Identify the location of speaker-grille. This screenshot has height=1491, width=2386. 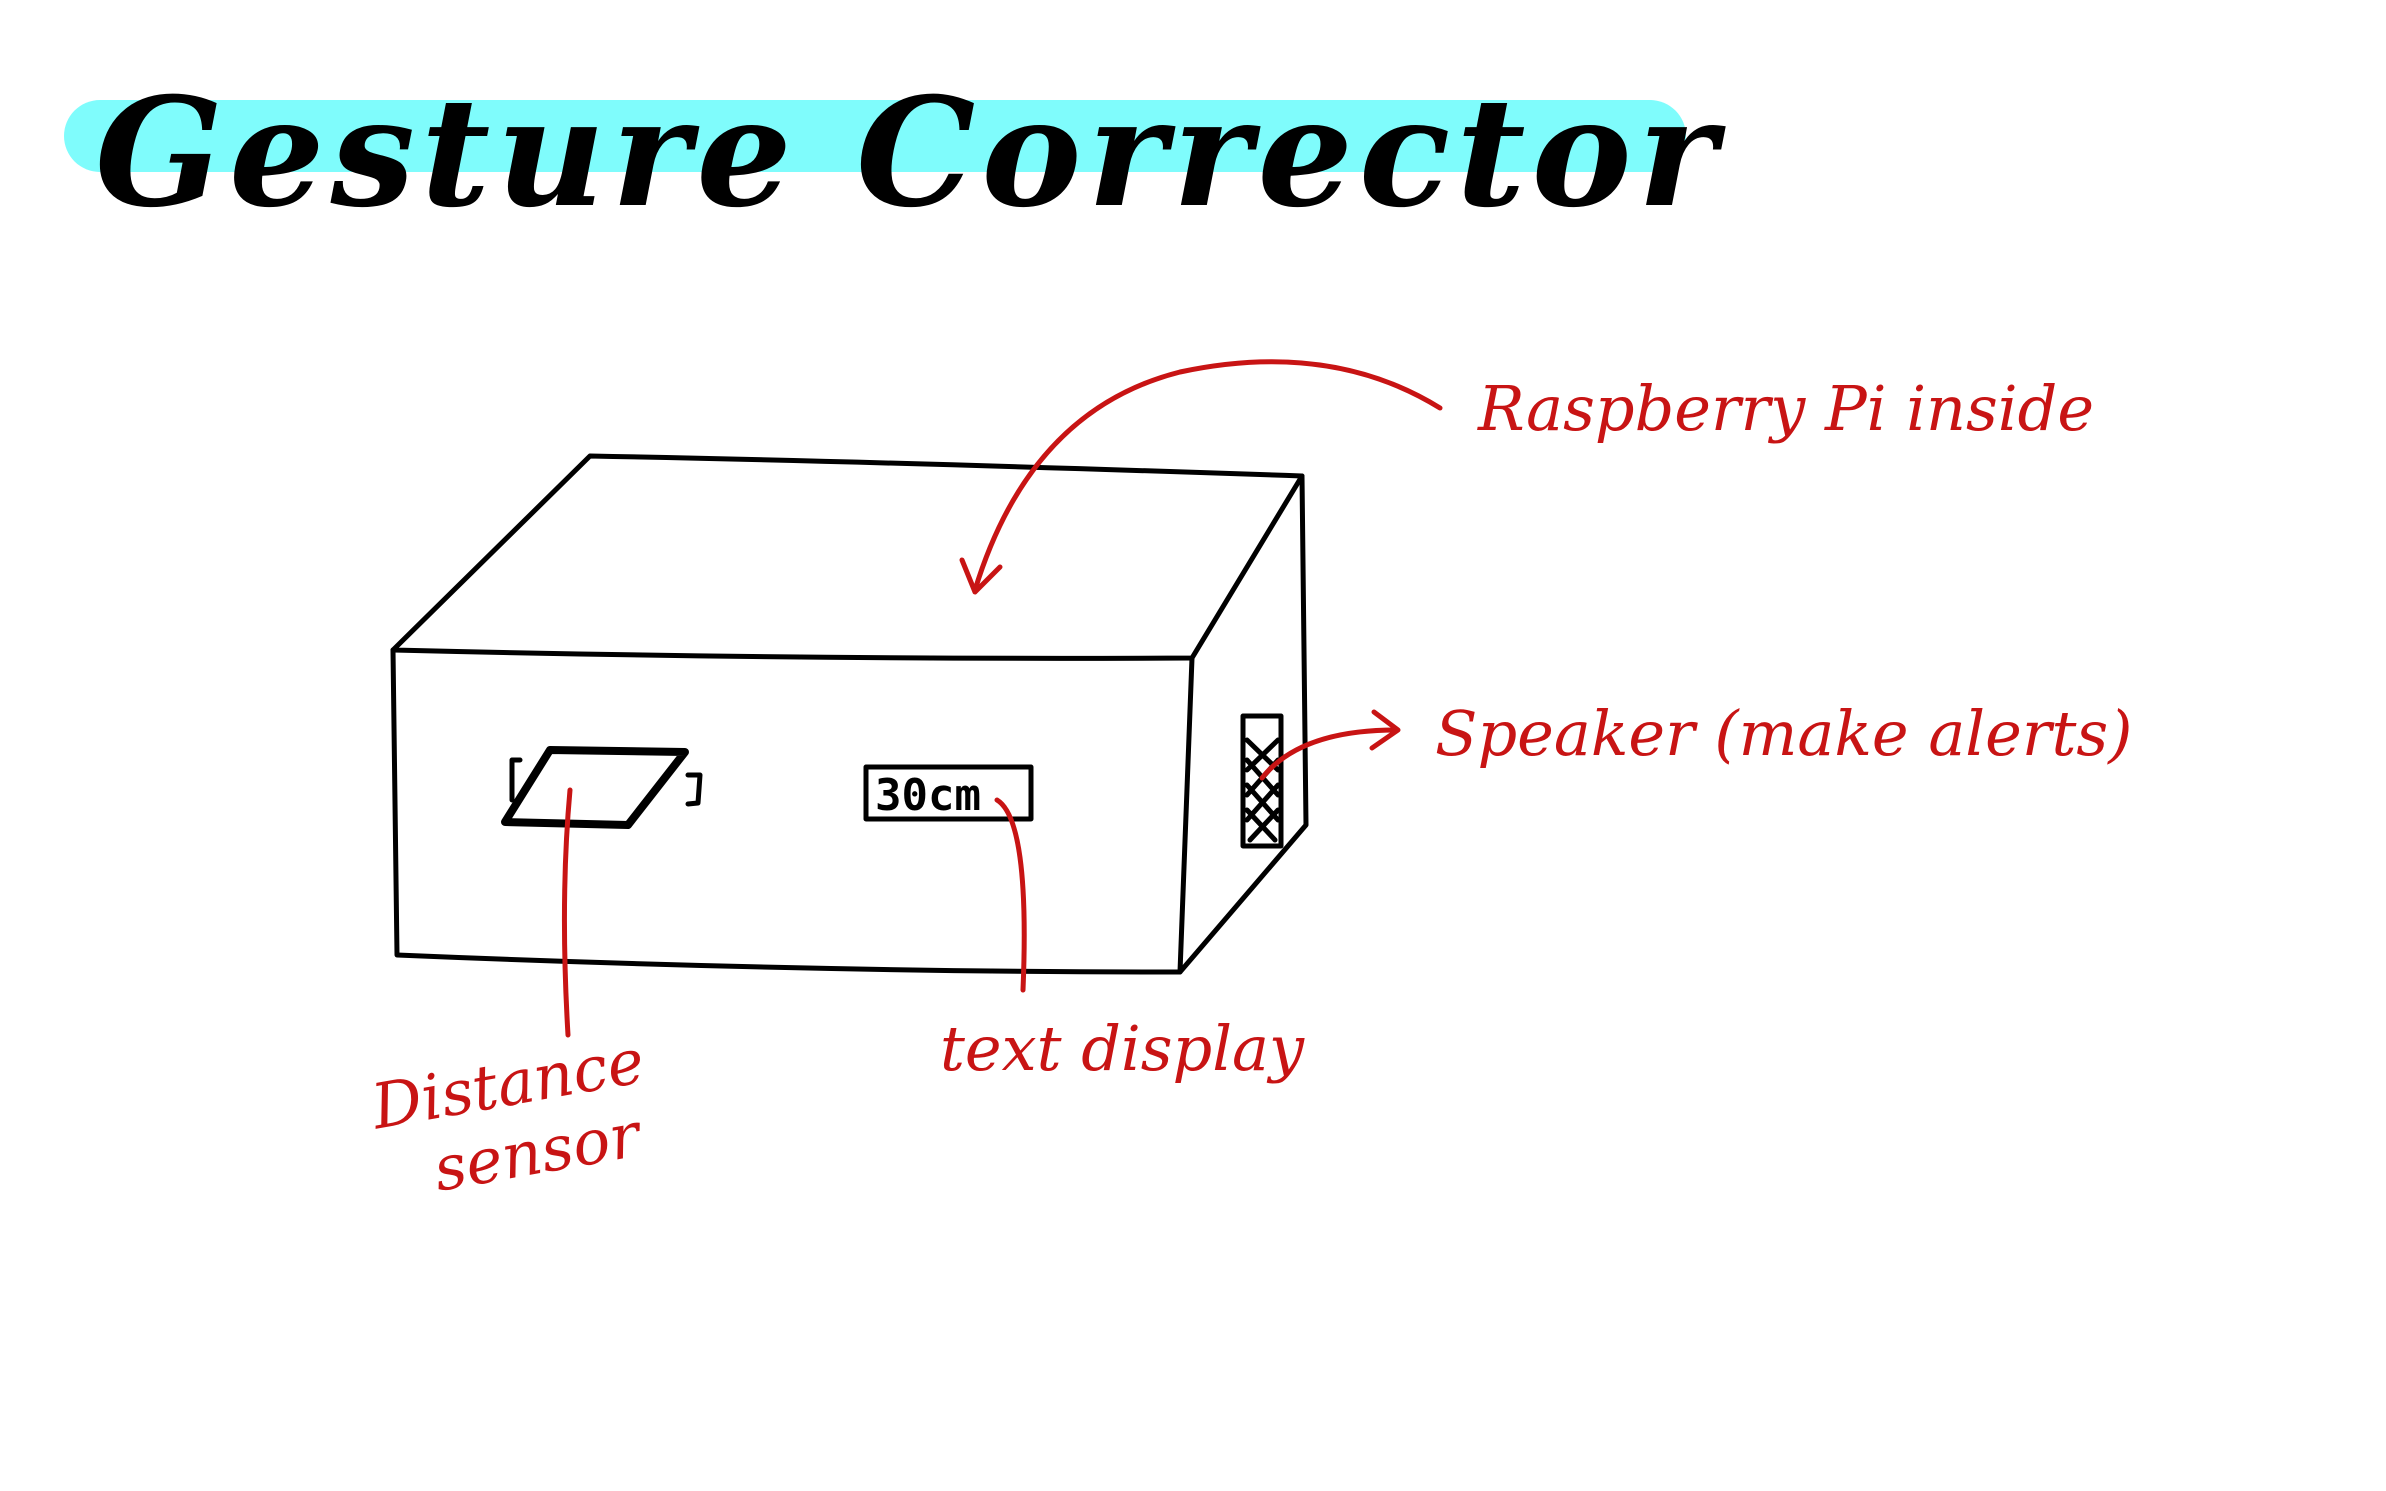
(1262, 781).